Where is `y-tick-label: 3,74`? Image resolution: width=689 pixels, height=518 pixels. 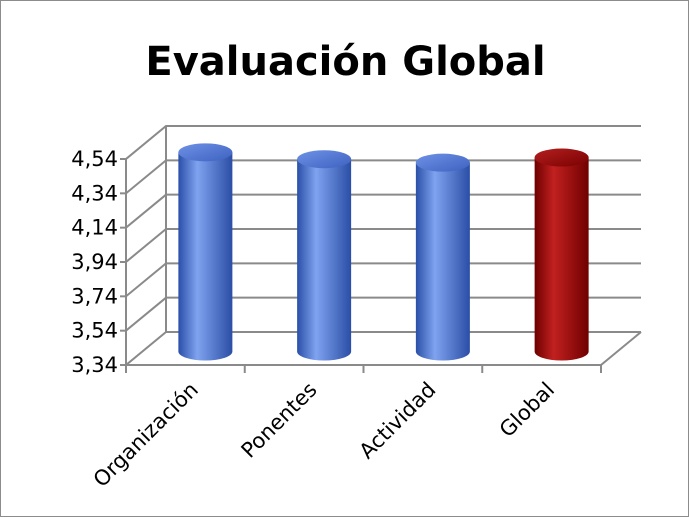 y-tick-label: 3,74 is located at coordinates (94, 296).